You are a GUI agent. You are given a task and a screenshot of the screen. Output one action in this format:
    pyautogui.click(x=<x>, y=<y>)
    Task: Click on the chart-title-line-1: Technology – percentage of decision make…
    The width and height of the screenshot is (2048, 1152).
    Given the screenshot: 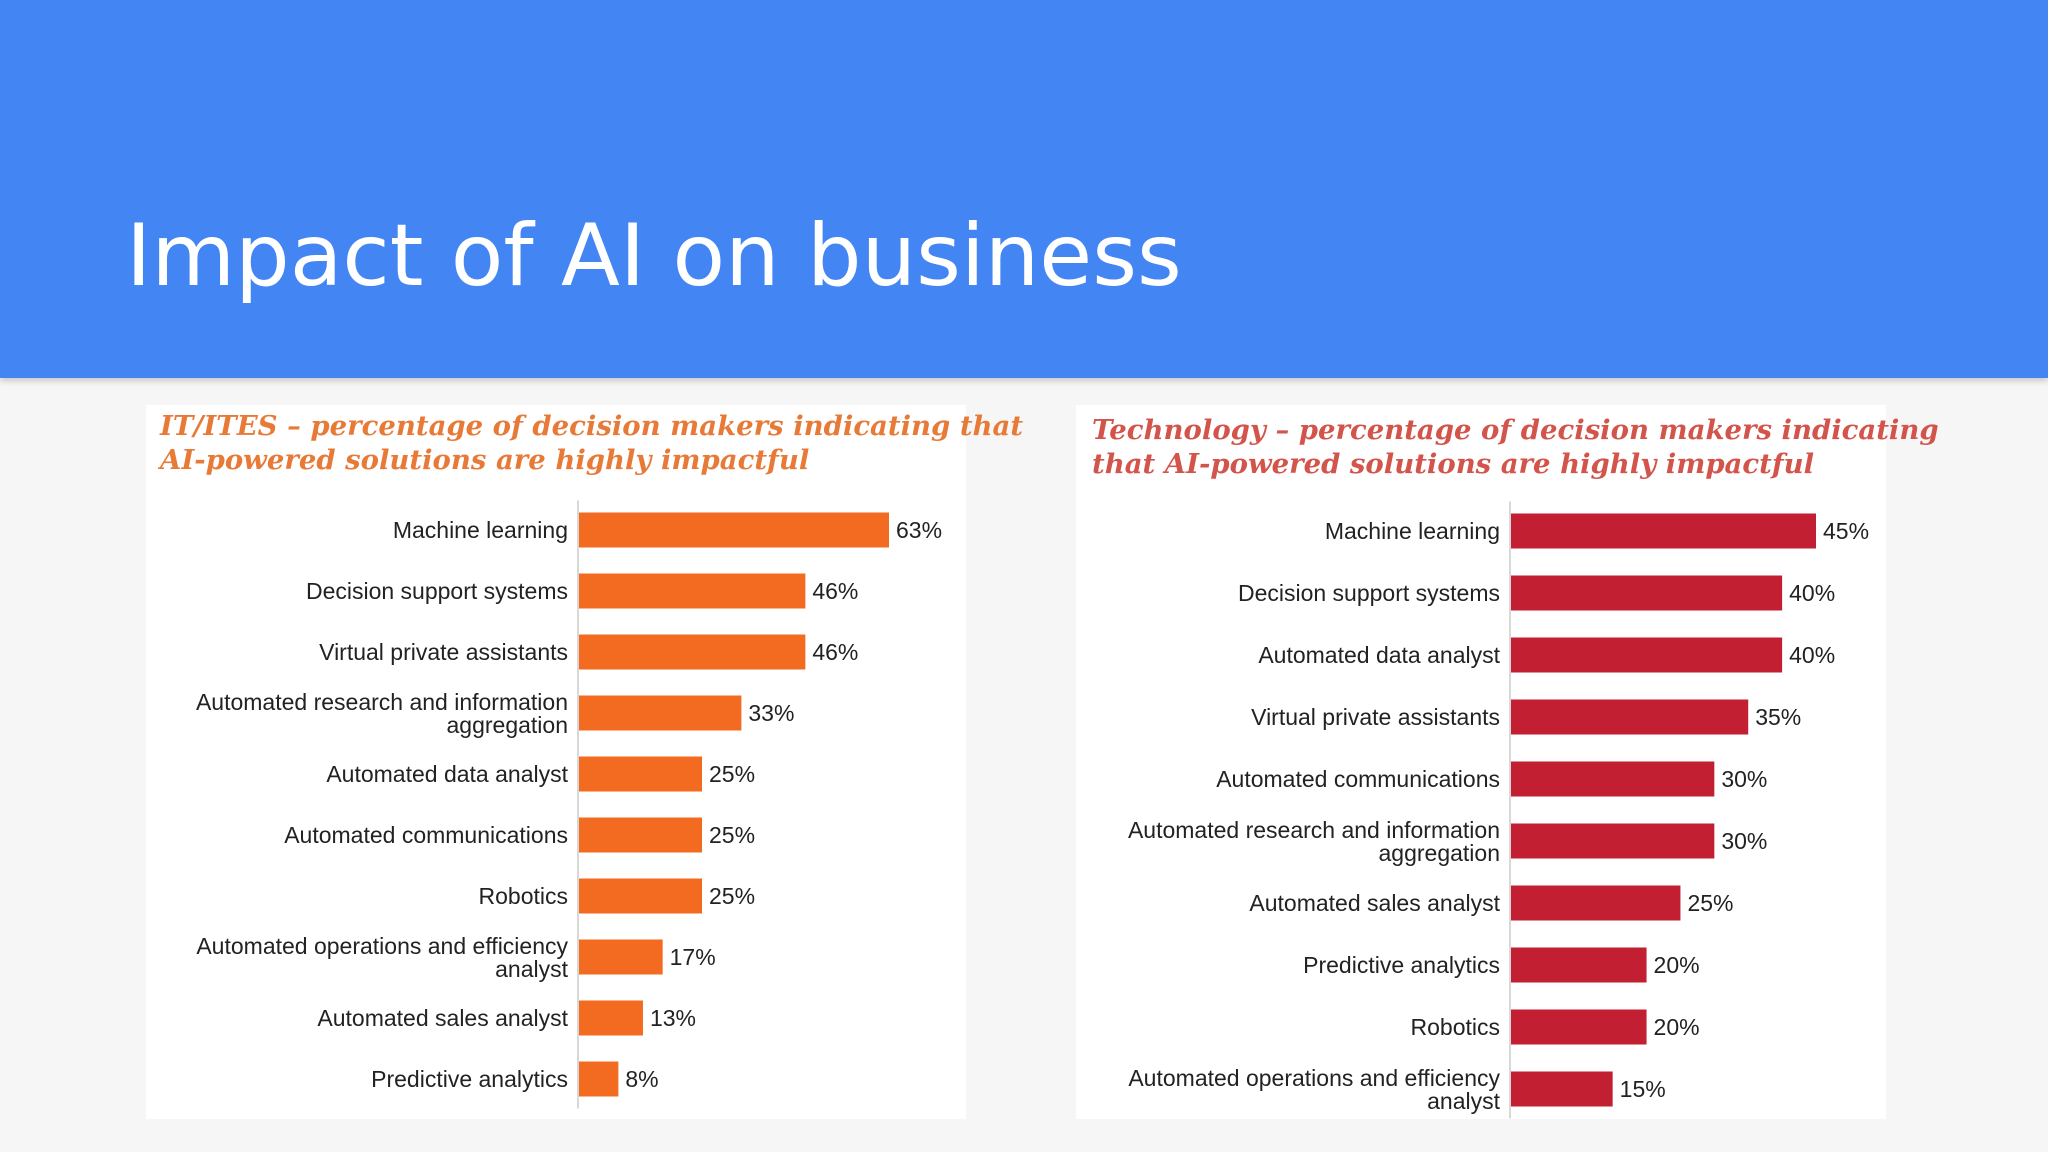 What is the action you would take?
    pyautogui.click(x=1515, y=430)
    